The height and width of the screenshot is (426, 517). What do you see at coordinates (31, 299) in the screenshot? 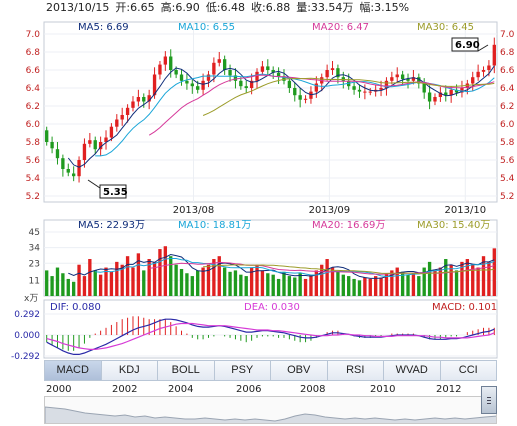
I see `volume-unit: x万` at bounding box center [31, 299].